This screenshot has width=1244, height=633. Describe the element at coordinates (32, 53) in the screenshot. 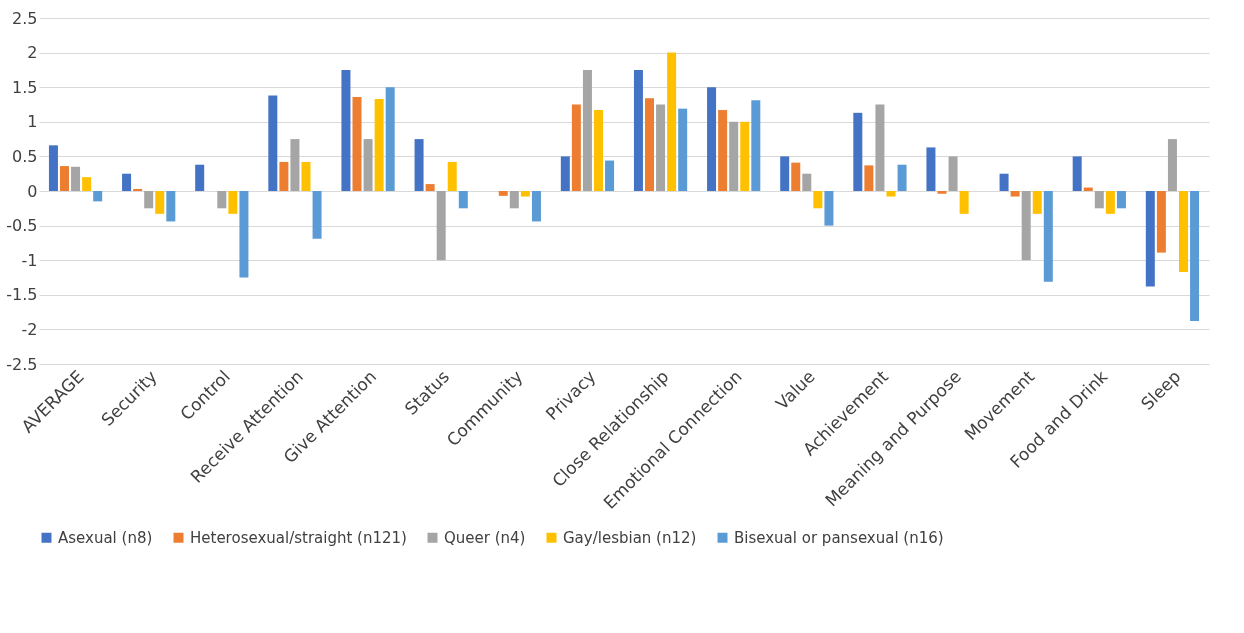

I see `y-tick-label: 2` at that location.